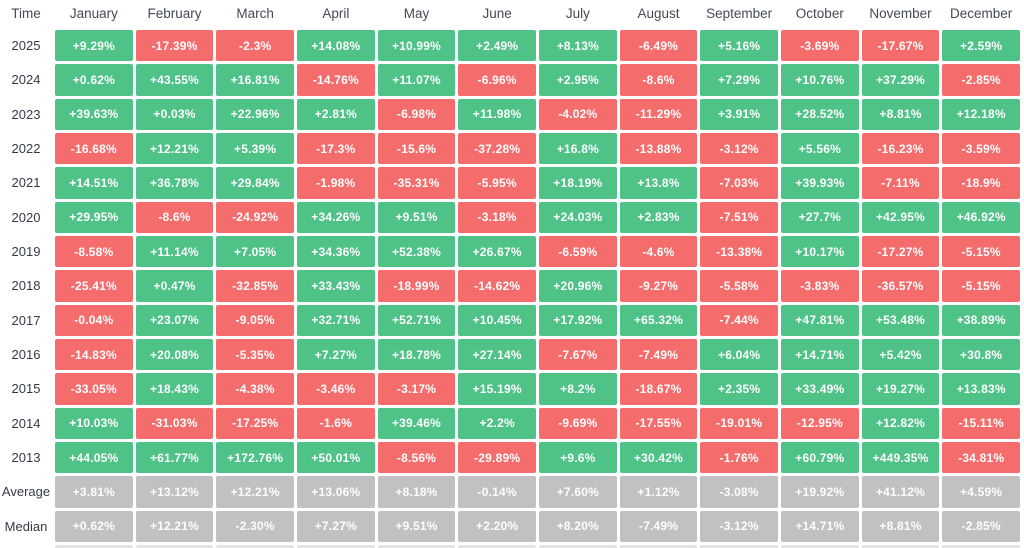 The image size is (1024, 548). I want to click on cell-2015-march: -4.38%, so click(255, 389).